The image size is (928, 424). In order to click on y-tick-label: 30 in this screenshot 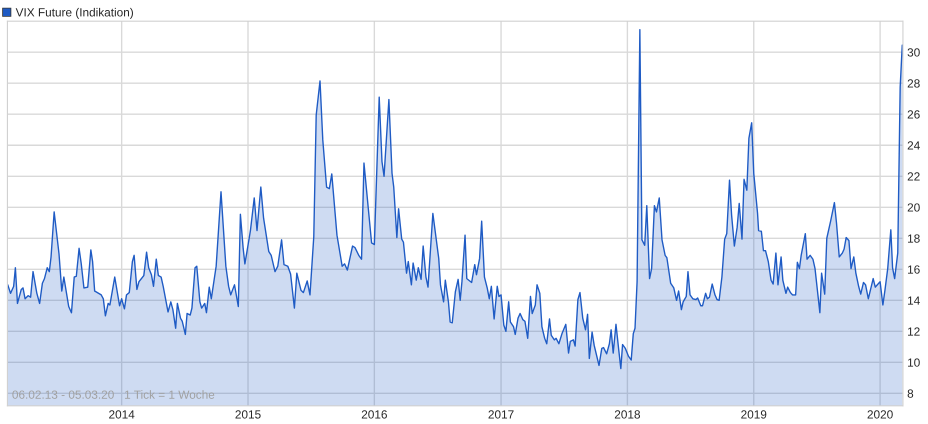, I will do `click(914, 52)`.